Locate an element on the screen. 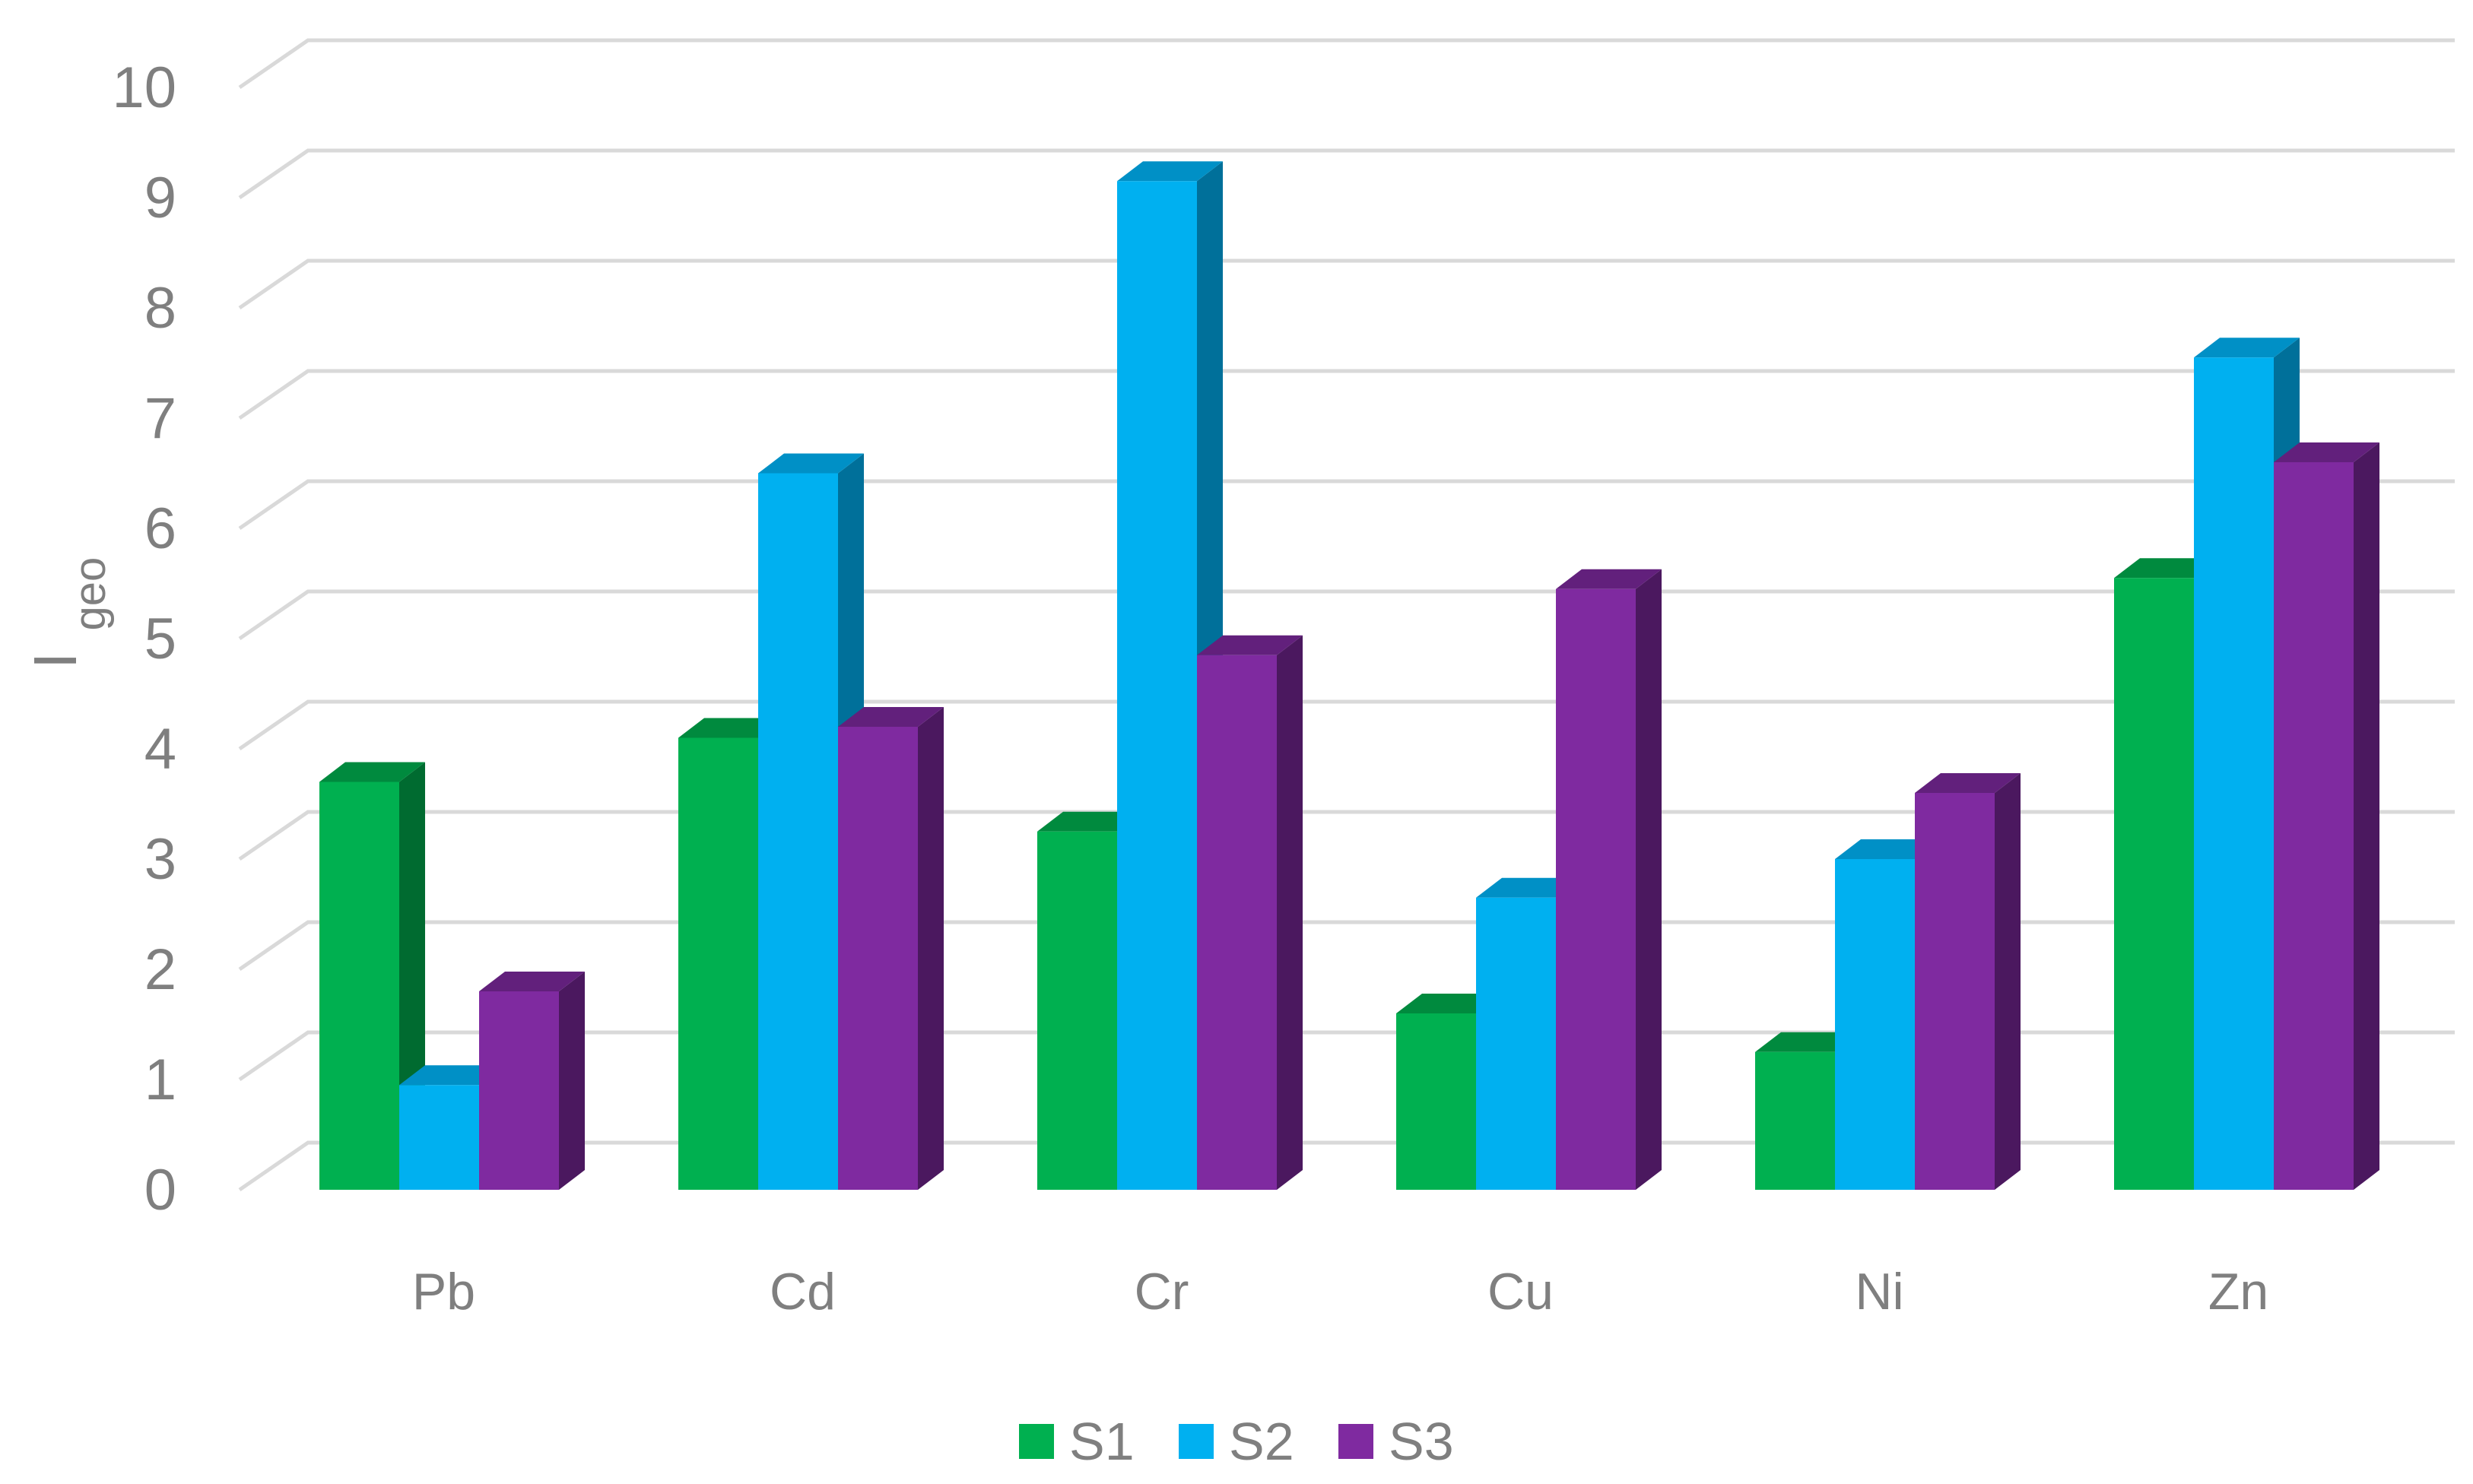 The image size is (2473, 1484). category-labels: Pb Cd Cr Cu Ni Zn is located at coordinates (1340, 1292).